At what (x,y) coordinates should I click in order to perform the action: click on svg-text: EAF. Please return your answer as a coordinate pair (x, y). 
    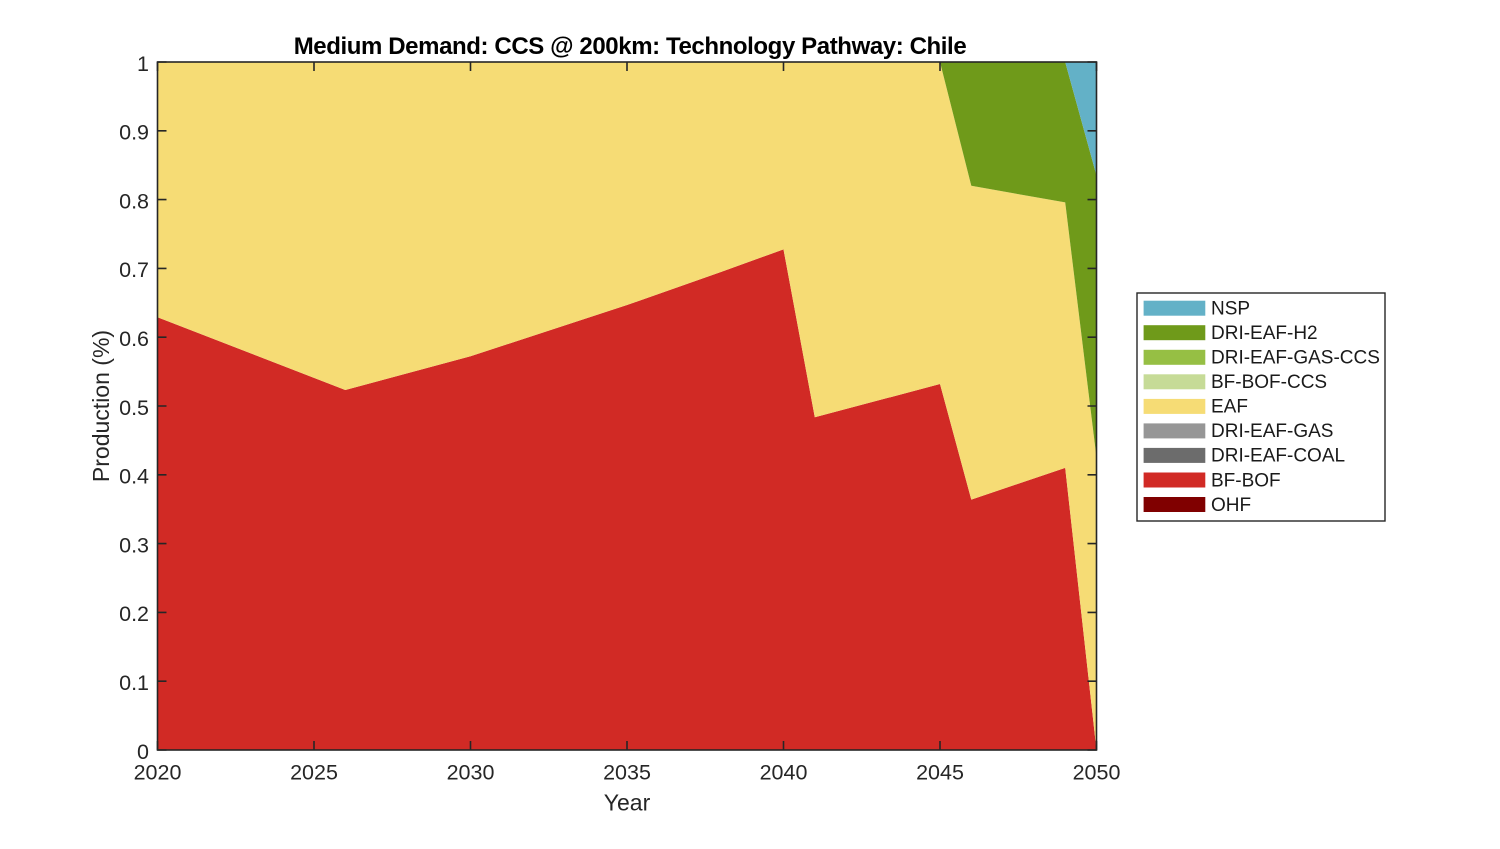
    Looking at the image, I should click on (1229, 407).